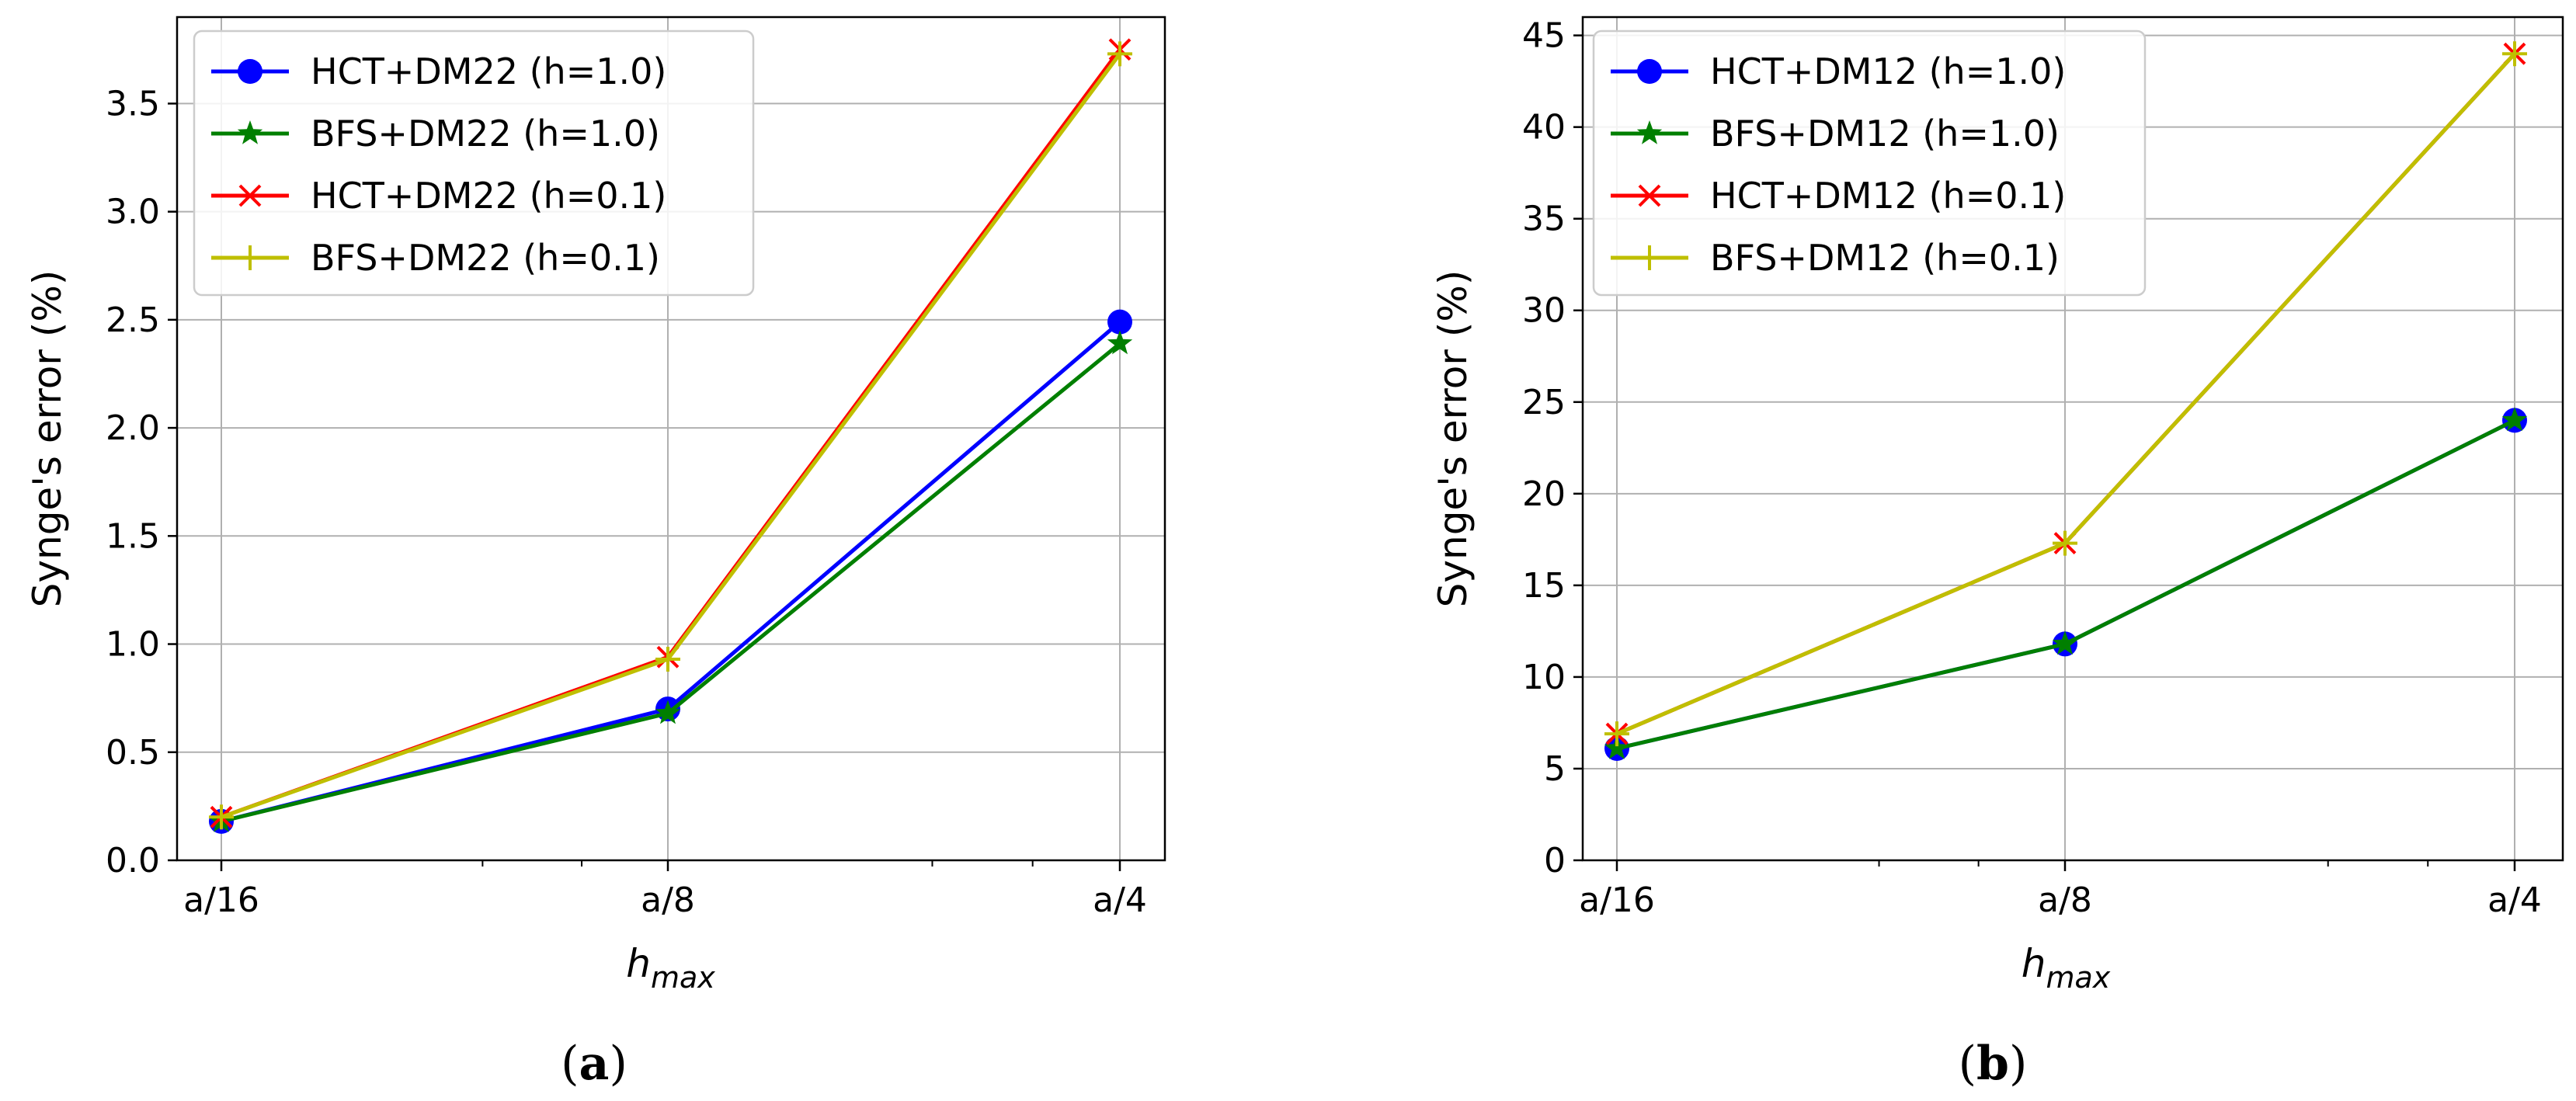  What do you see at coordinates (1544, 36) in the screenshot?
I see `y-tick-label: 45` at bounding box center [1544, 36].